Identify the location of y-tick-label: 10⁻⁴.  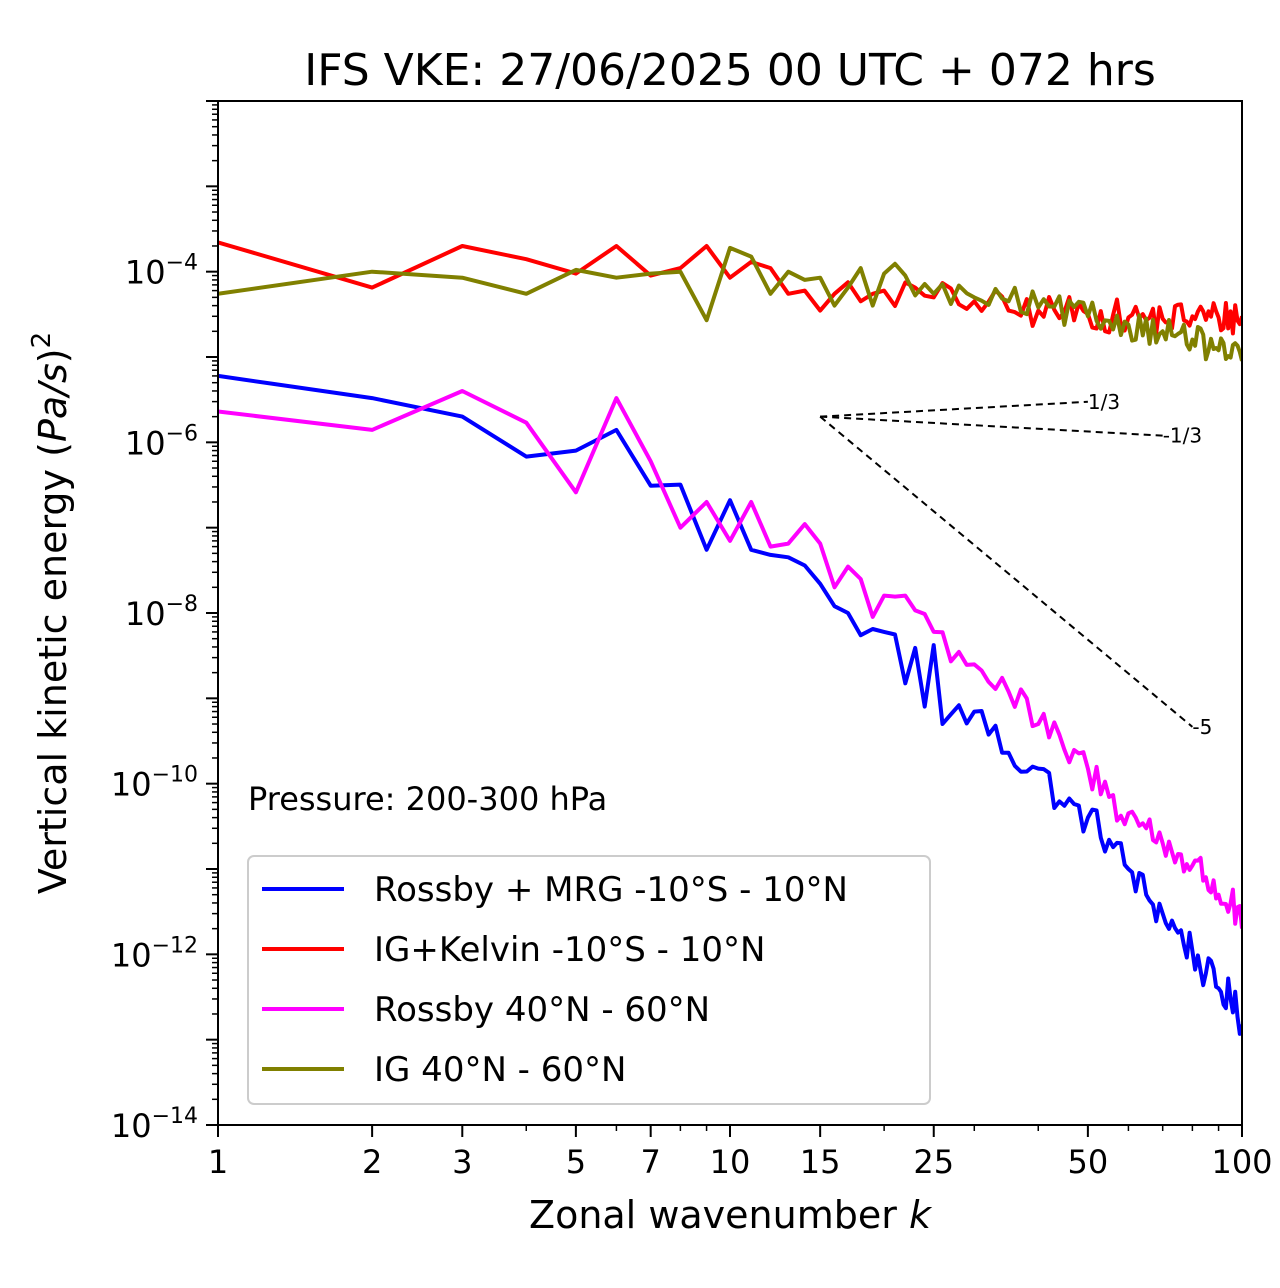
(161, 271).